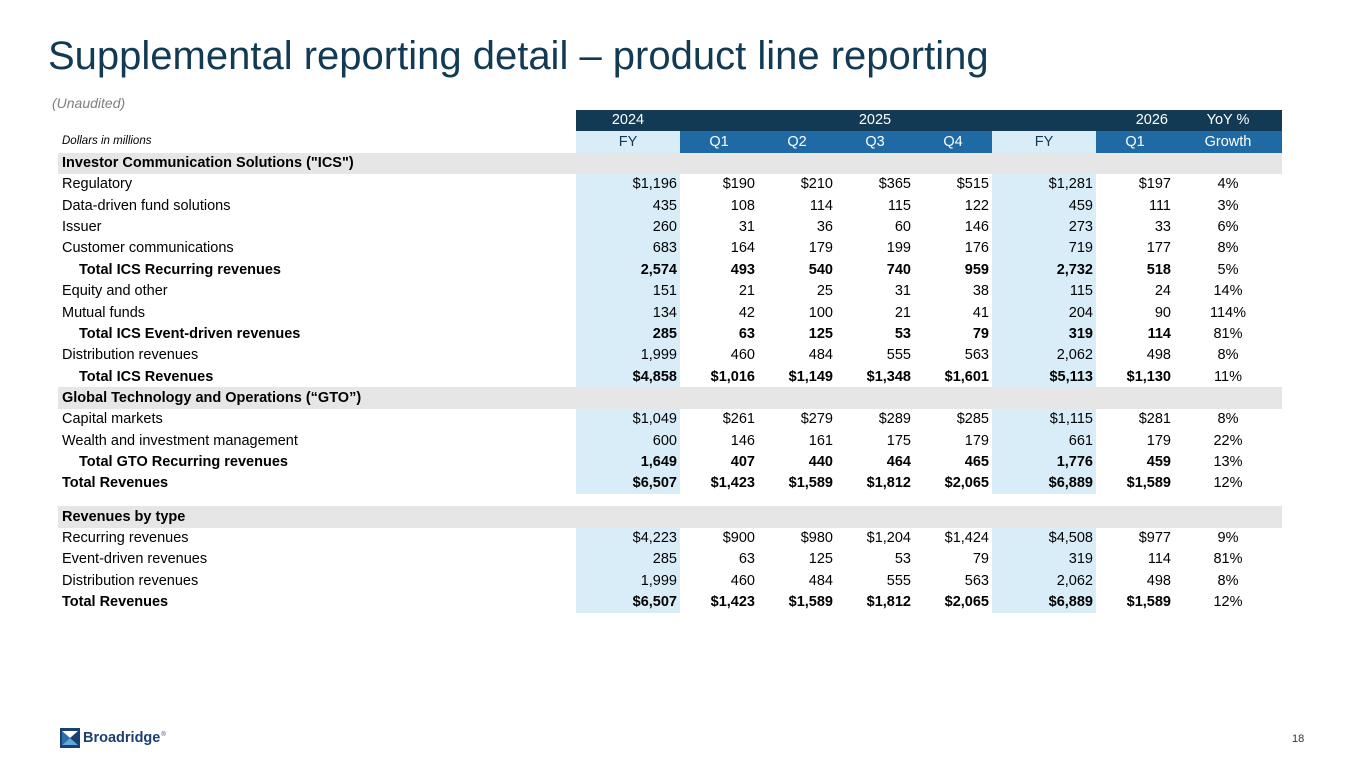 This screenshot has height=768, width=1365. Describe the element at coordinates (732, 376) in the screenshot. I see `cell-q1-2025: $1,016` at that location.